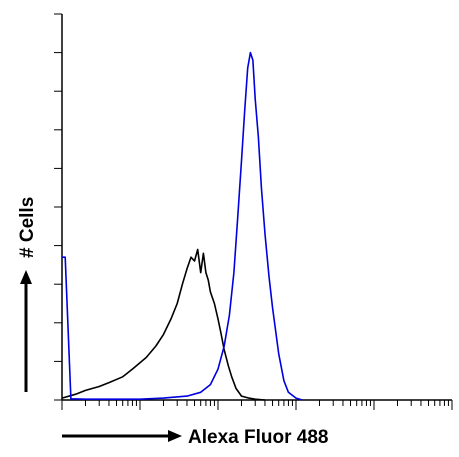  I want to click on y-axis-label: # Cells, so click(27, 227).